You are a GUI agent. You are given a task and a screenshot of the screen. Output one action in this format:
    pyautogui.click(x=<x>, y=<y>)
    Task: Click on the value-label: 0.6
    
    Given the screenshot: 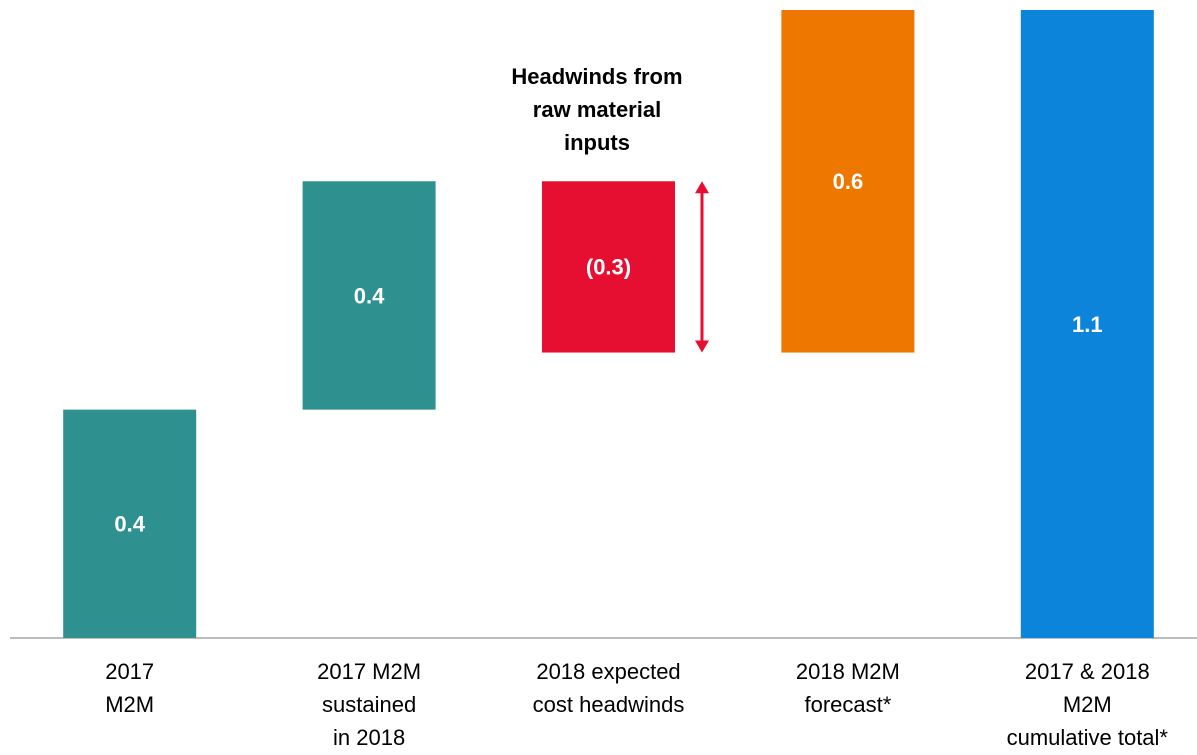 What is the action you would take?
    pyautogui.click(x=848, y=181)
    